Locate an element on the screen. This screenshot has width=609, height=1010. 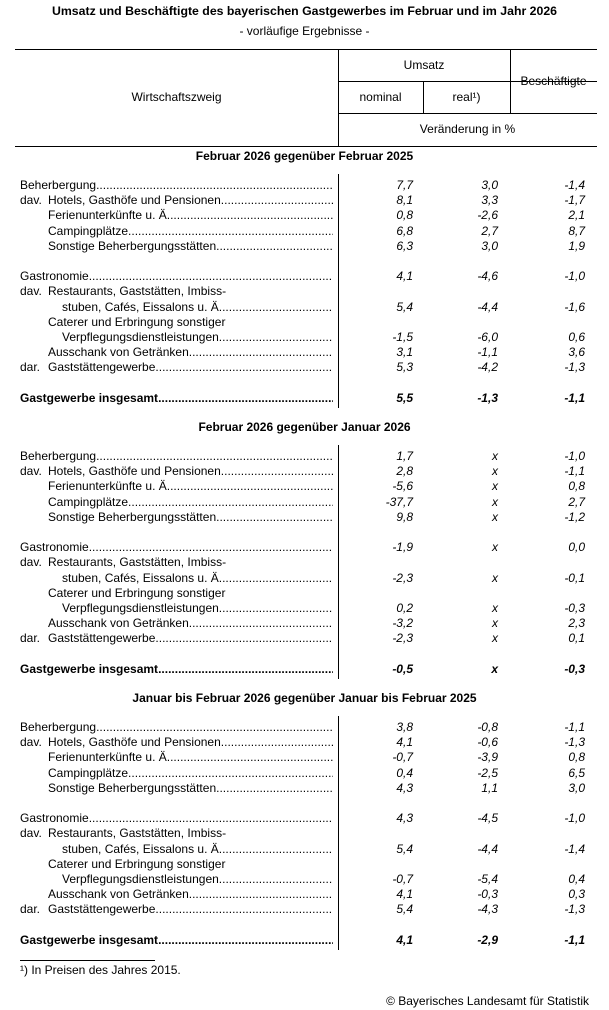
value-nominal: -2,3 is located at coordinates (402, 638).